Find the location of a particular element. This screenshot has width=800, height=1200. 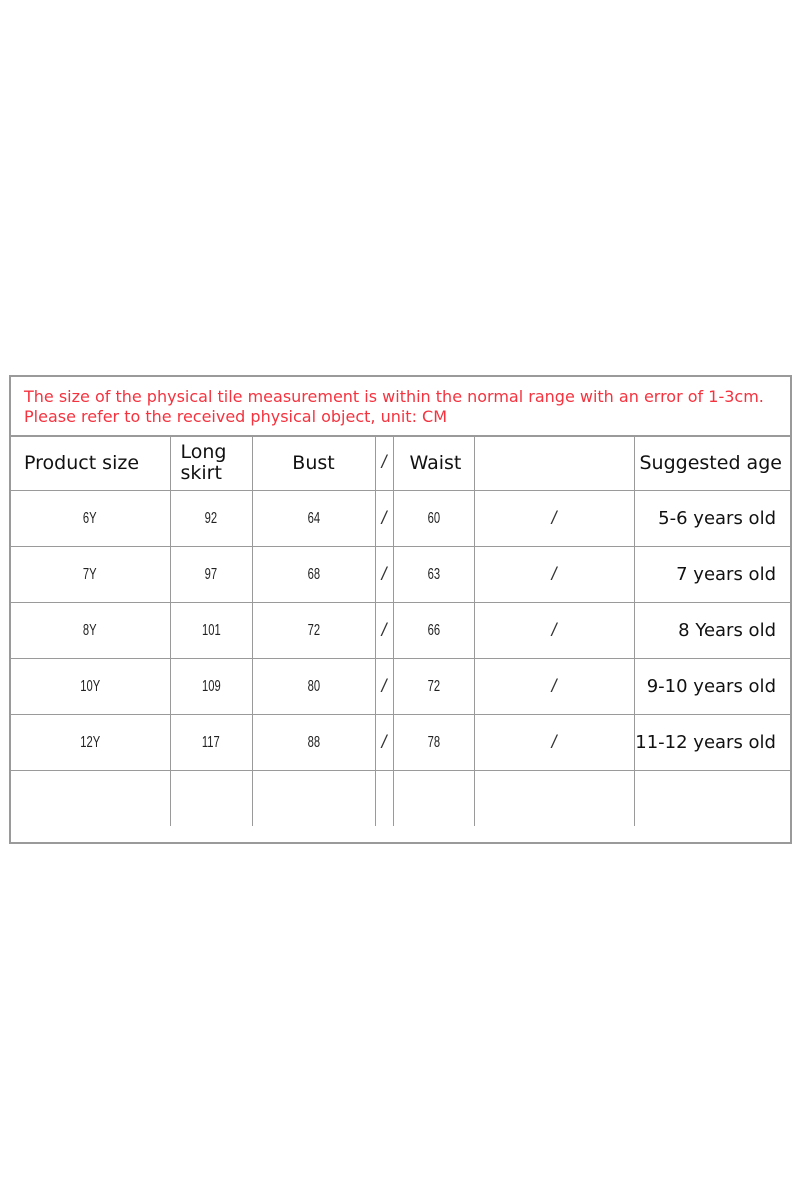

table-cell: 5-6 years old is located at coordinates (712, 518).